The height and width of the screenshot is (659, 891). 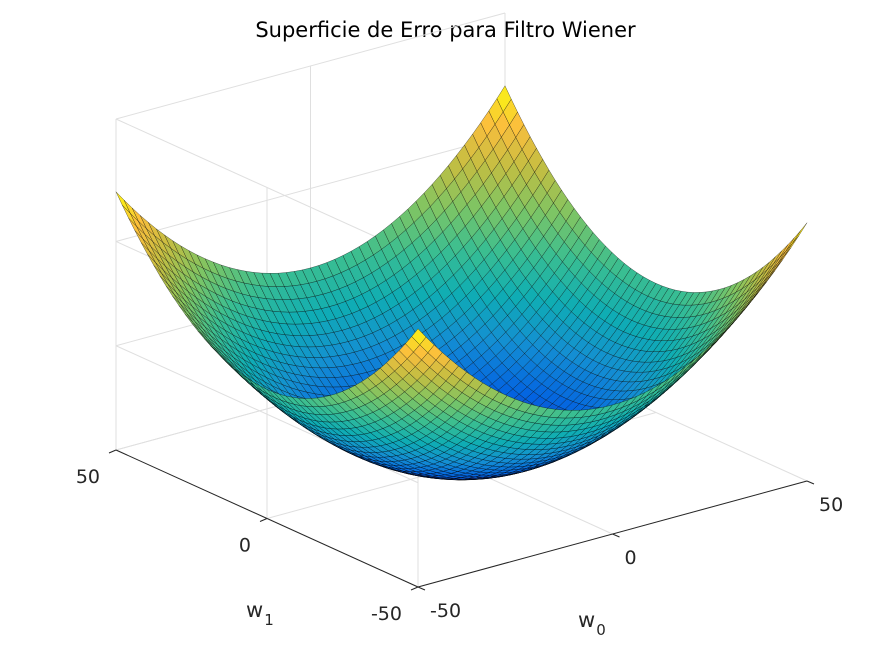 I want to click on y-axis-label-subscript: 1, so click(x=269, y=620).